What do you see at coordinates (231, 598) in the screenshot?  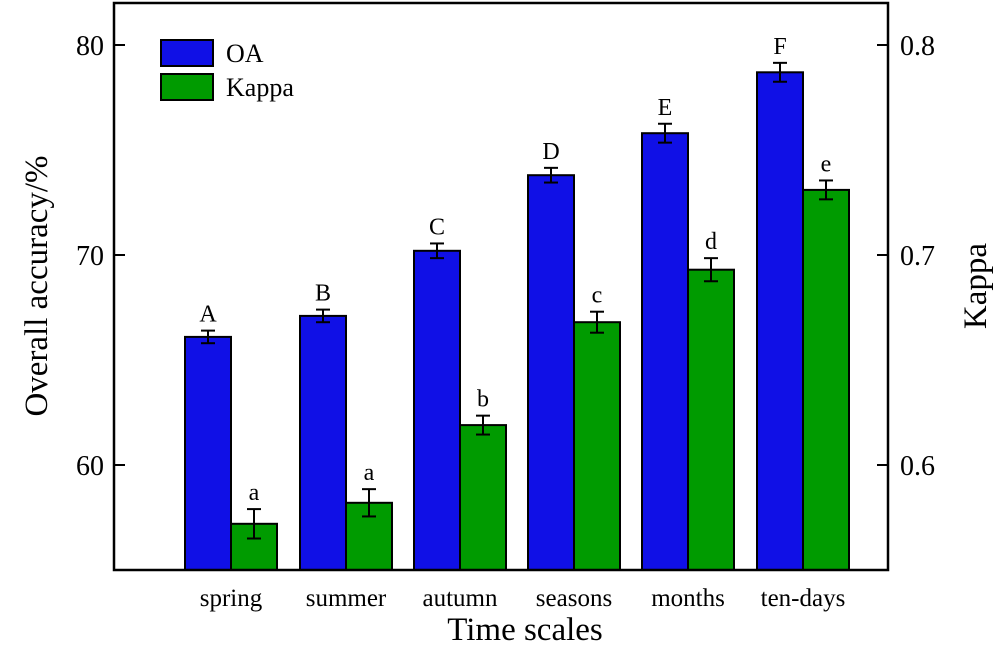 I see `category-label: spring` at bounding box center [231, 598].